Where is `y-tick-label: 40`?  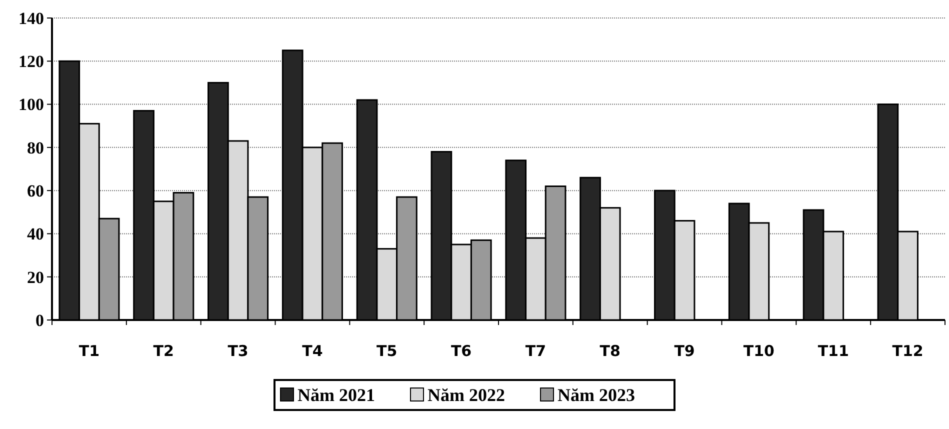 y-tick-label: 40 is located at coordinates (35, 234).